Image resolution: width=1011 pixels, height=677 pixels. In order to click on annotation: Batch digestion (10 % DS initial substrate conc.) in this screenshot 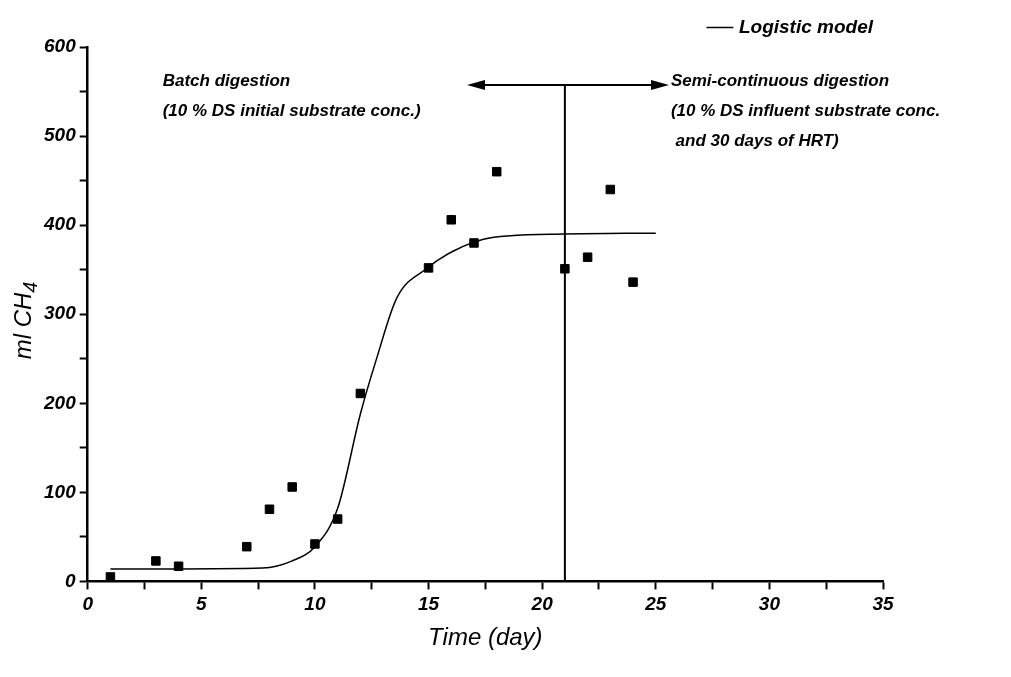, I will do `click(291, 96)`.